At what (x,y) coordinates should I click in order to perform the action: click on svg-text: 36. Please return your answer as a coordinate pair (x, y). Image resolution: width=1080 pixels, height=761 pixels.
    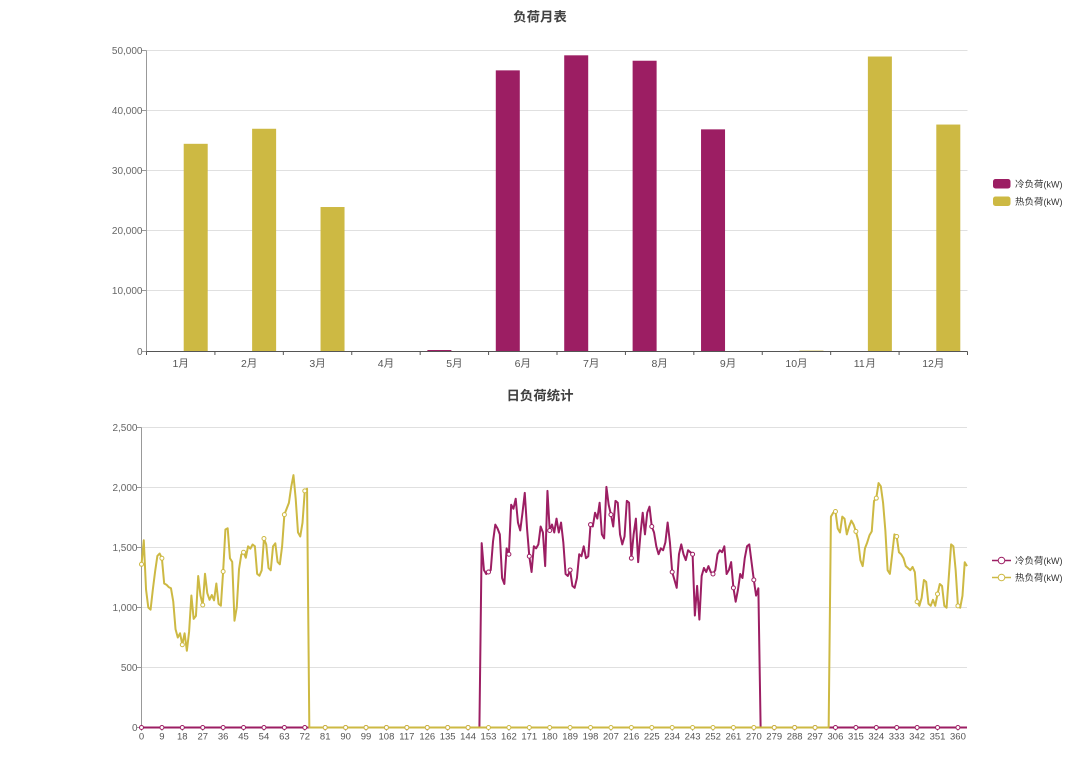
    Looking at the image, I should click on (223, 737).